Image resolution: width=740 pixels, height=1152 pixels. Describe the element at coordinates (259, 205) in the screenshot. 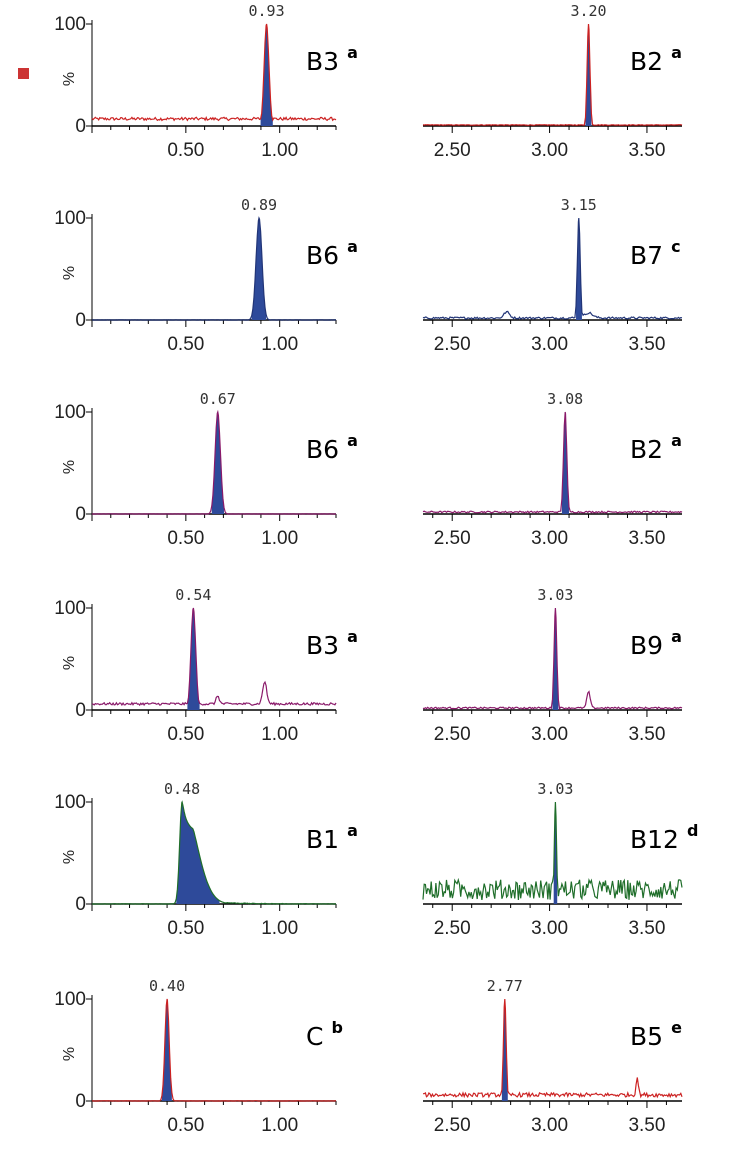

I see `peak-label: 0.89` at that location.